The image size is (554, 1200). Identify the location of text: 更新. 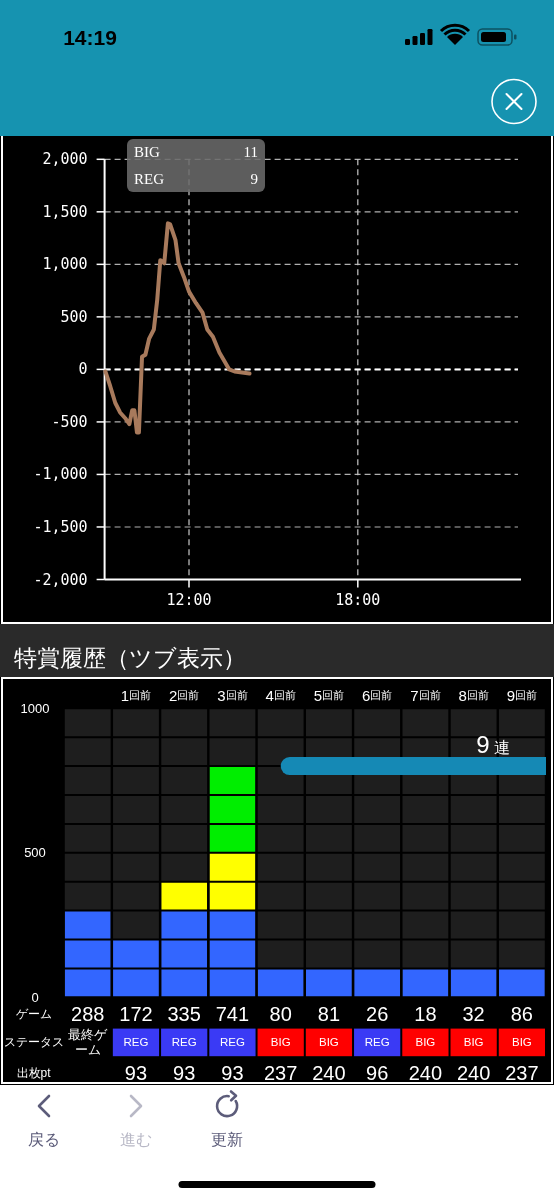
(227, 1139).